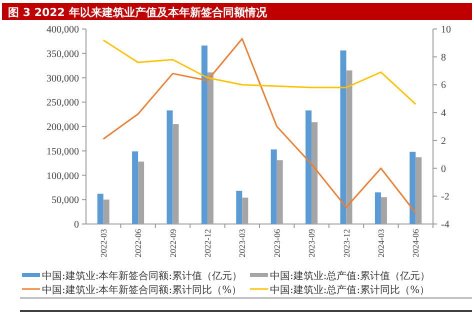 The height and width of the screenshot is (314, 474). I want to click on title: 图 3 2022 年以来建筑业产值及本年新签合同额情况, so click(237, 11).